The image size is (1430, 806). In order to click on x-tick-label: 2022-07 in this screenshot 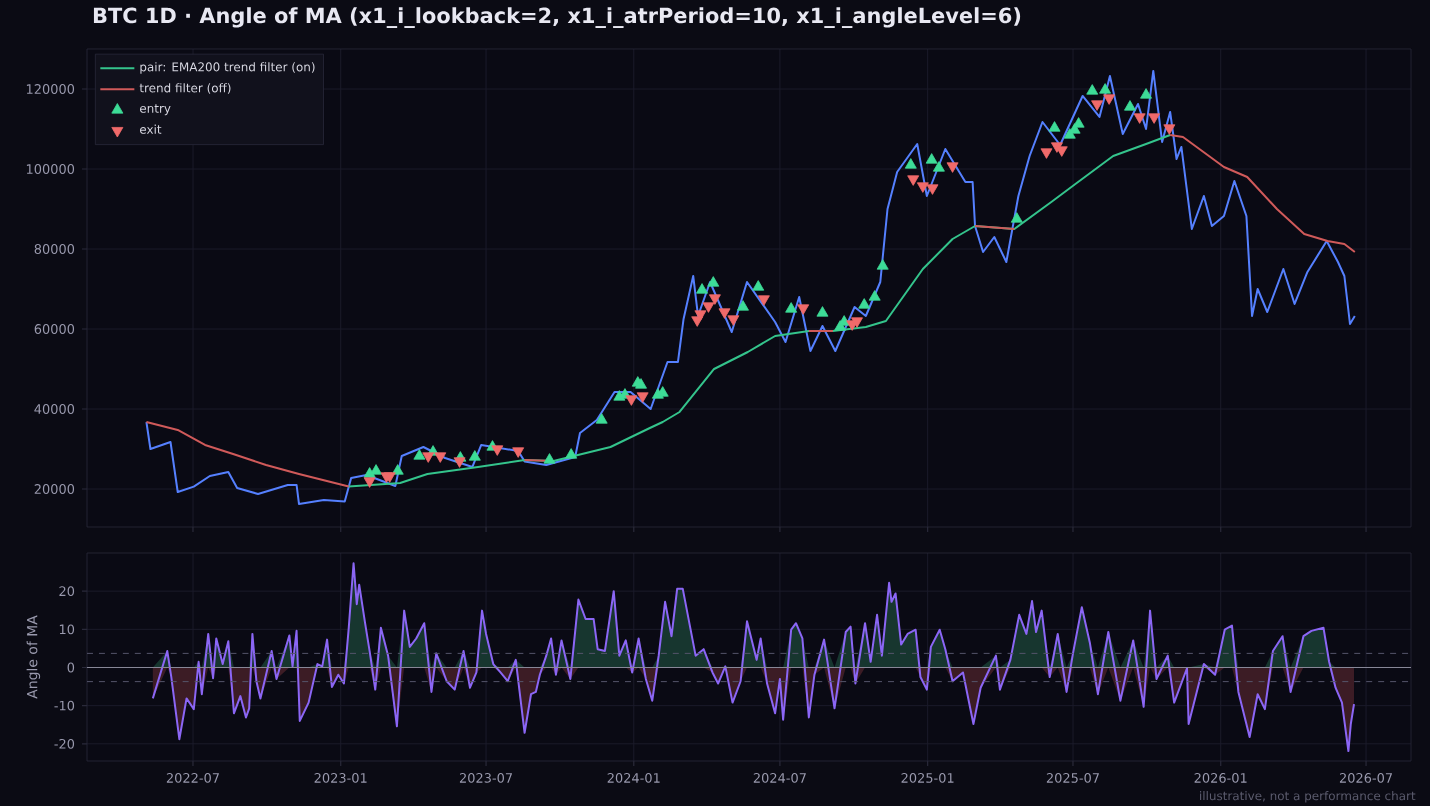, I will do `click(192, 778)`.